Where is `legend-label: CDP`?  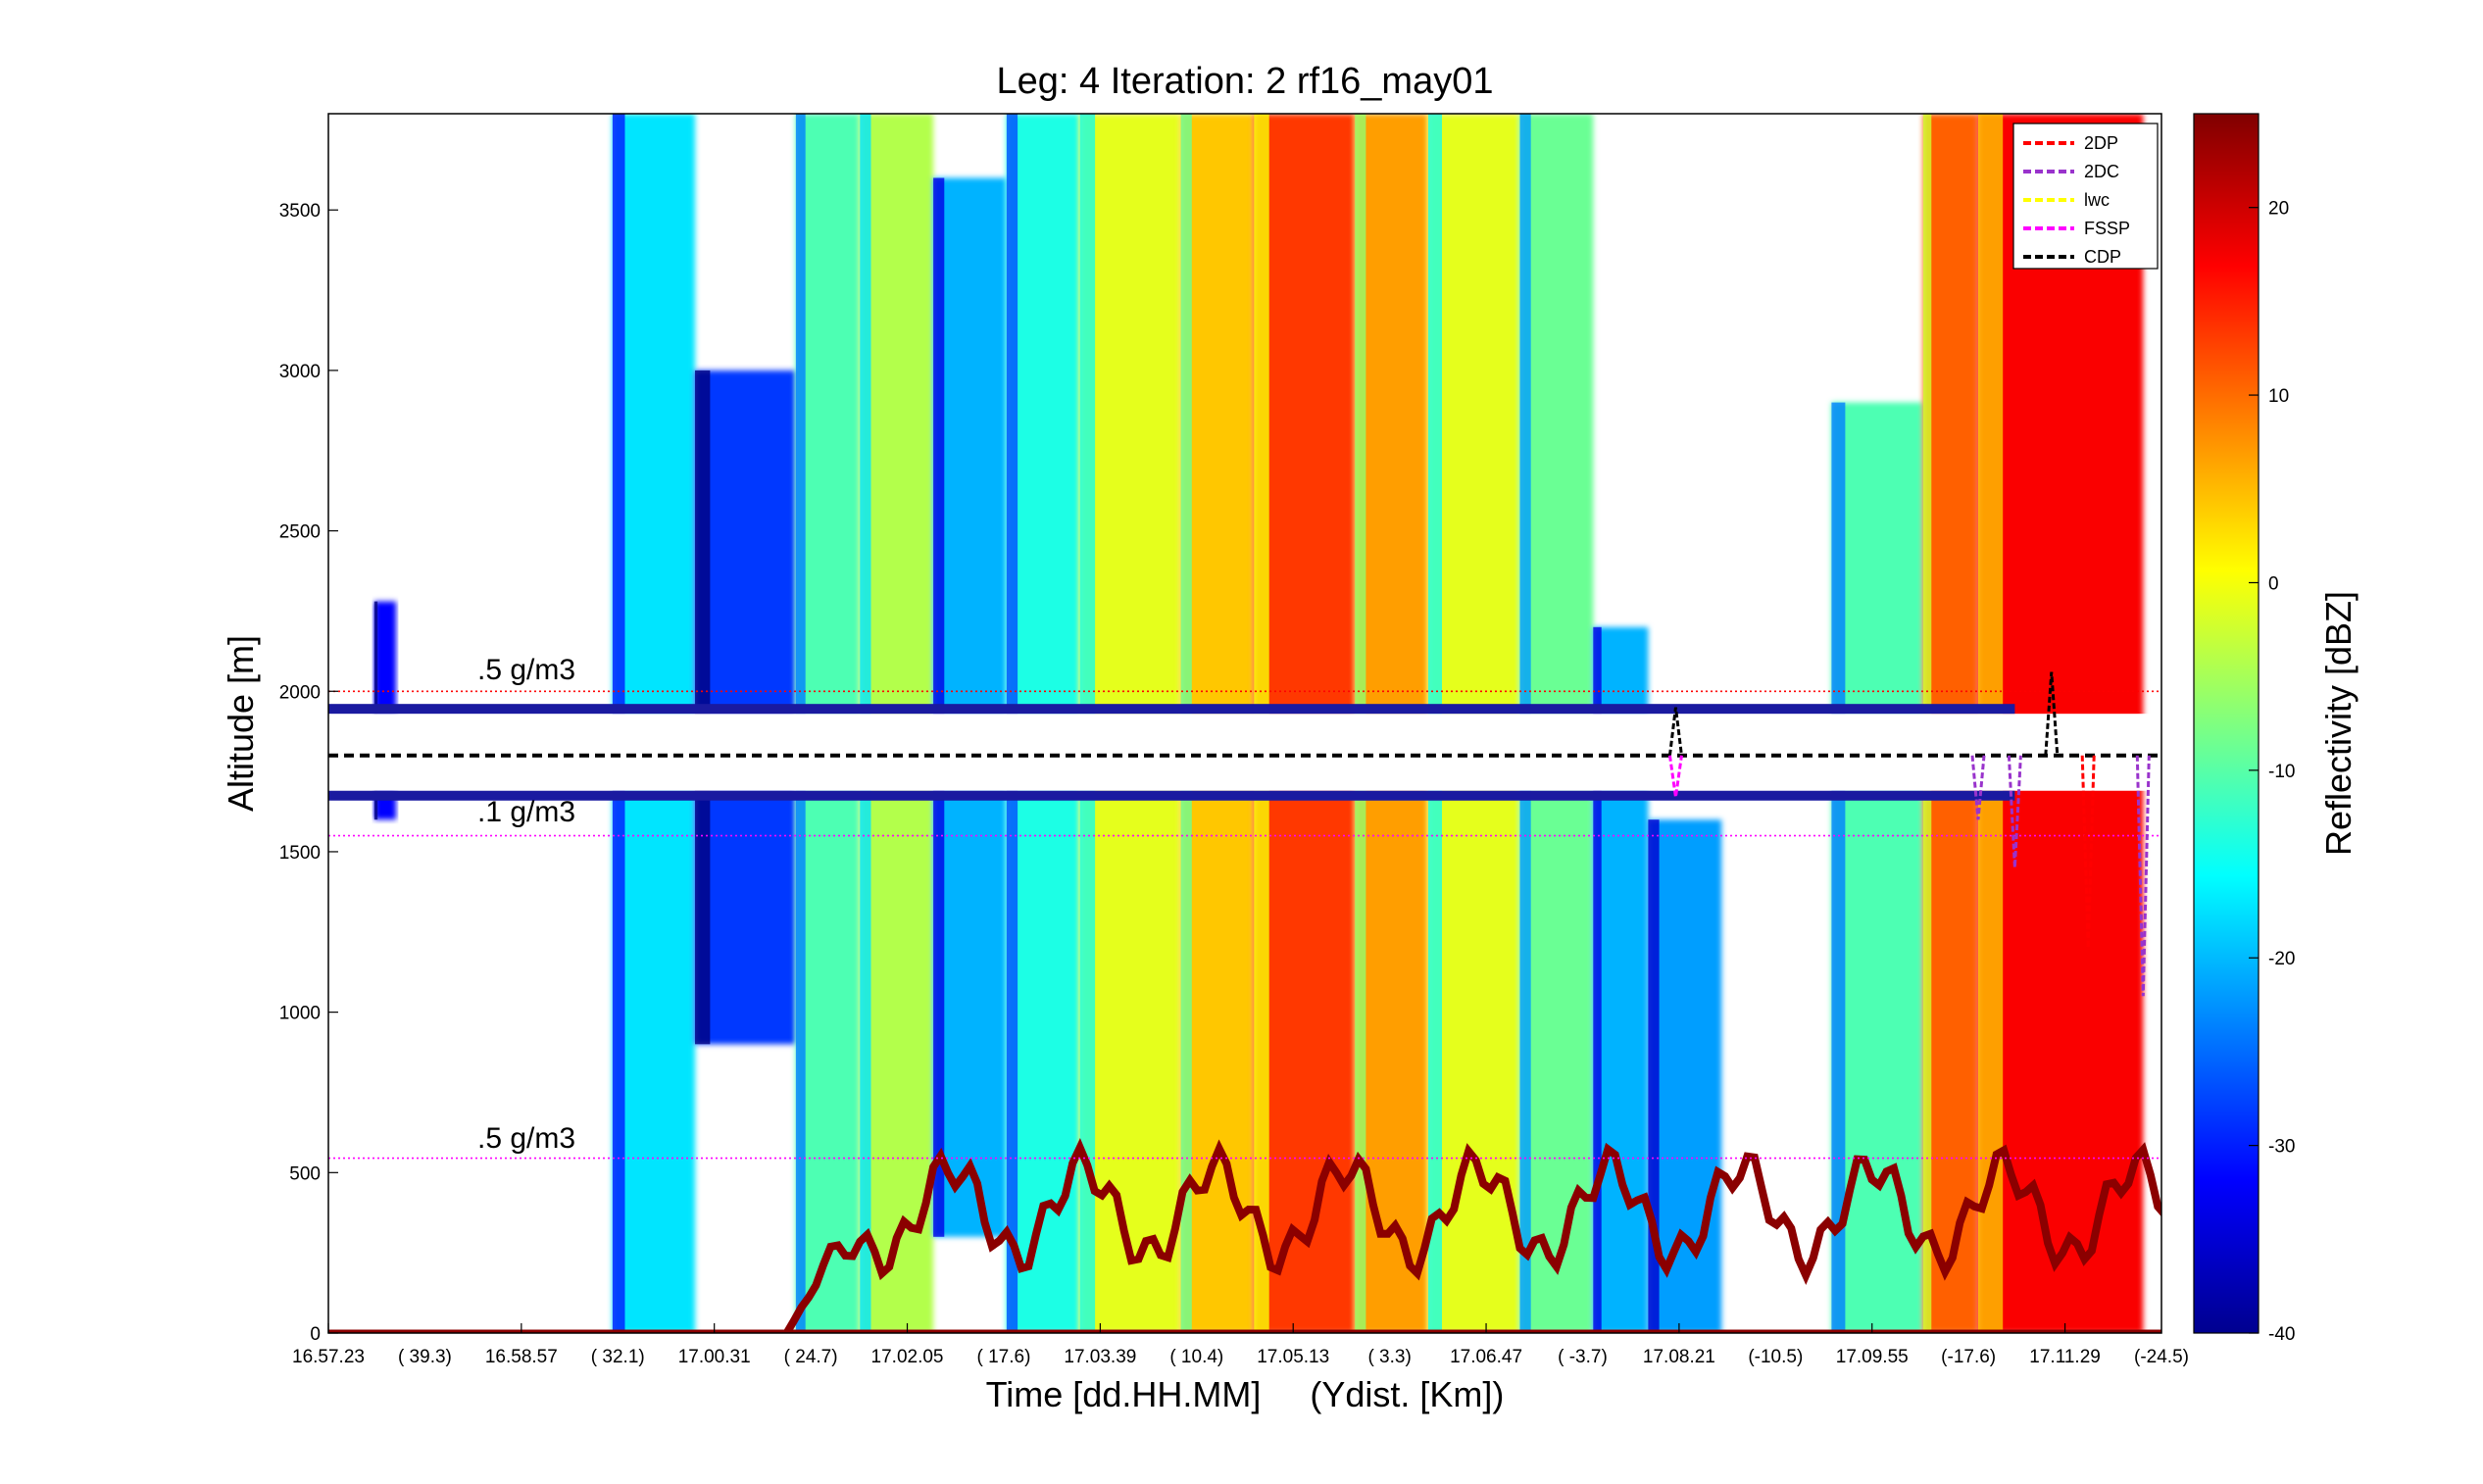 legend-label: CDP is located at coordinates (2102, 257).